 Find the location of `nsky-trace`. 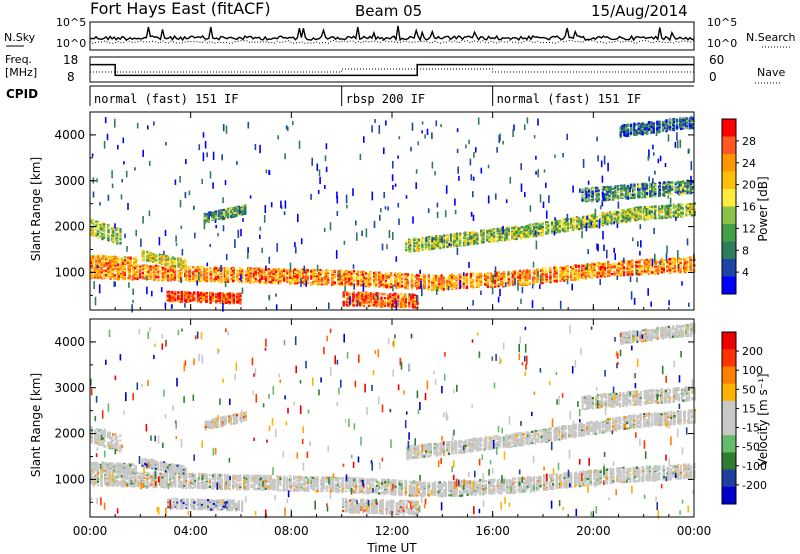

nsky-trace is located at coordinates (392, 35).